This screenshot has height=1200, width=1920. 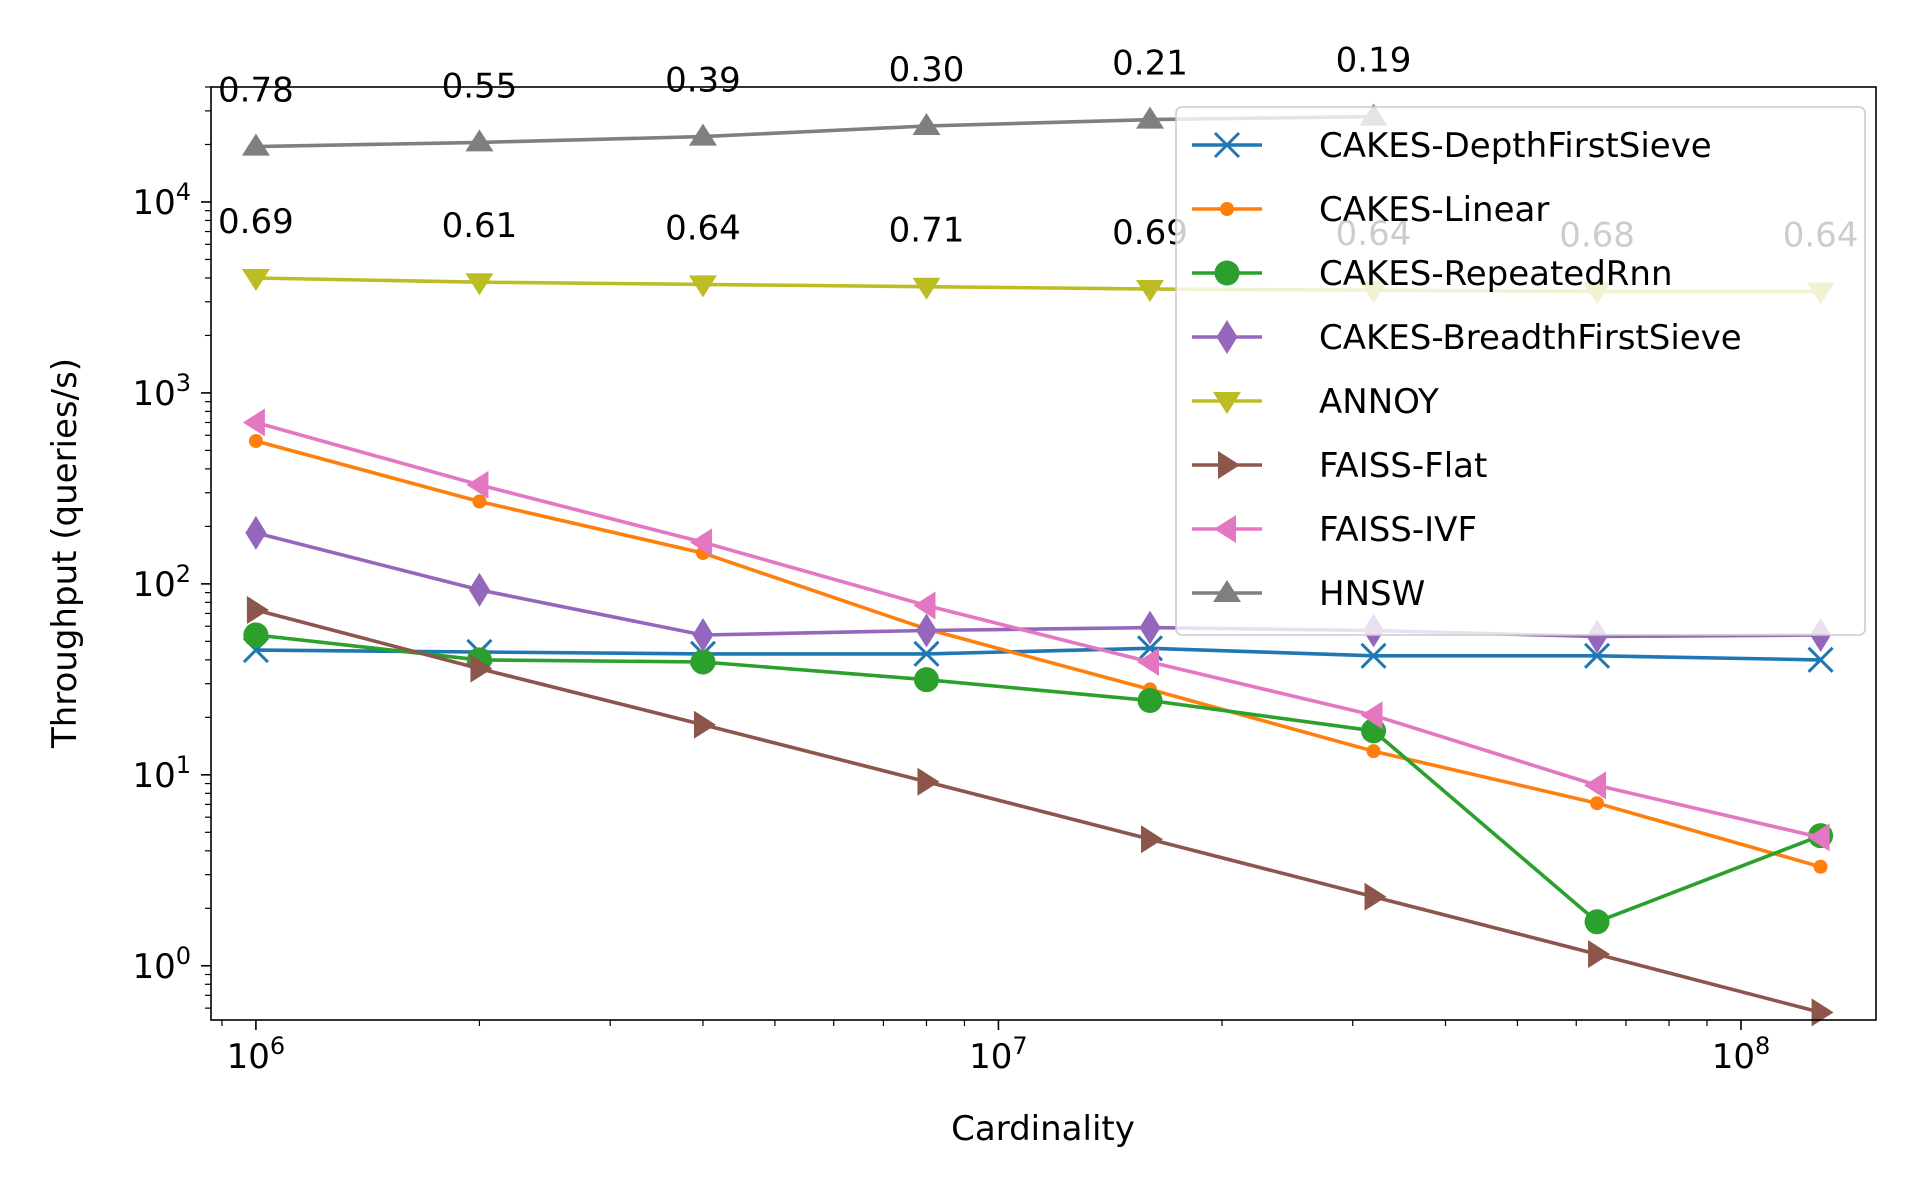 I want to click on legend-item-cakes-repeatedrnn: CAKES-RepeatedRnn, so click(x=1432, y=274).